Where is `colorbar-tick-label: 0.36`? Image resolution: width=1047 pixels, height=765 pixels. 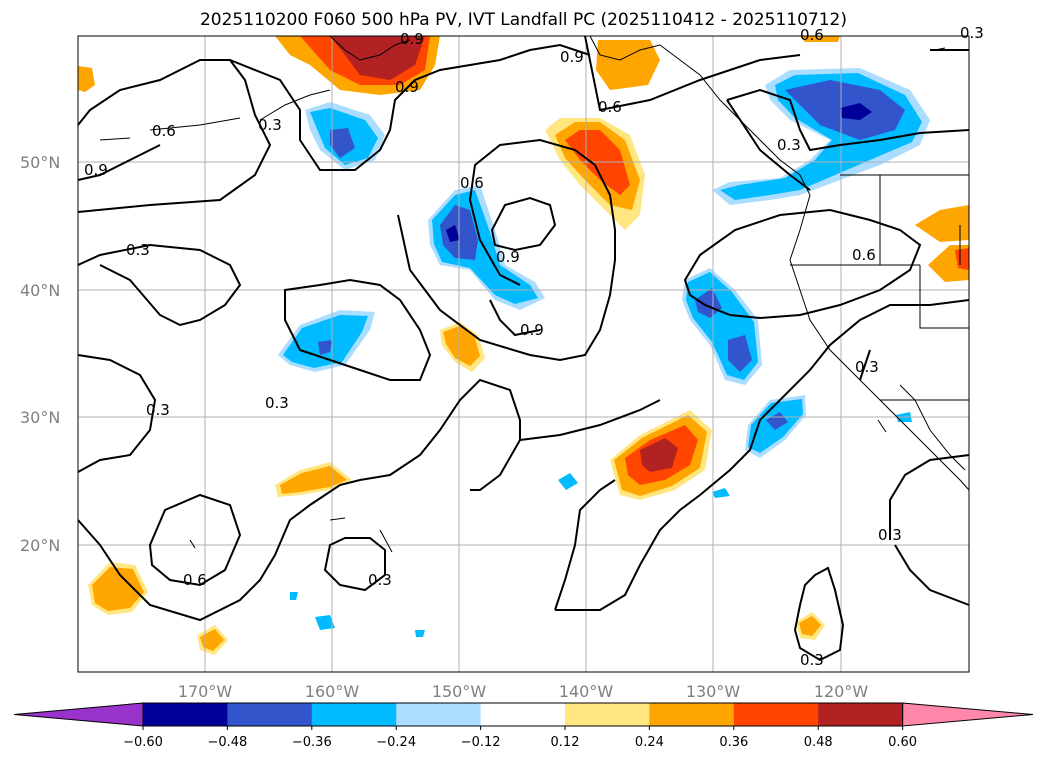 colorbar-tick-label: 0.36 is located at coordinates (733, 742).